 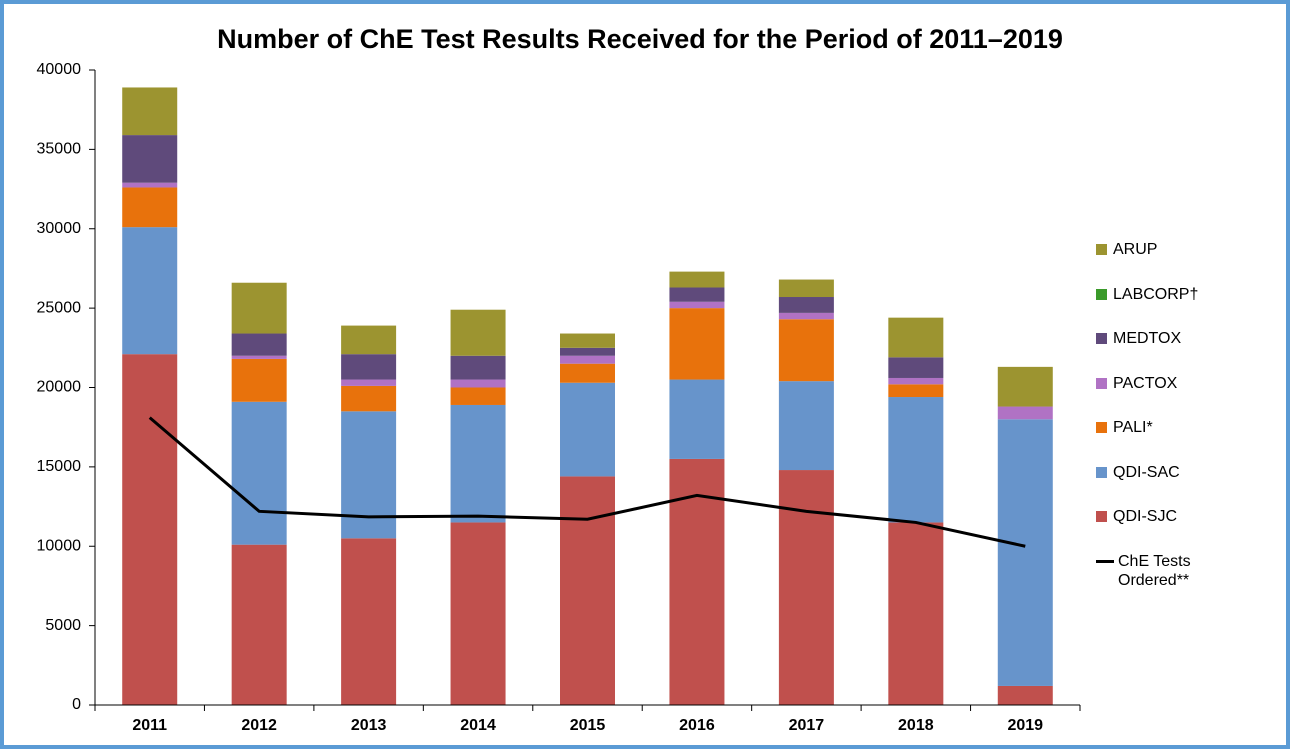 What do you see at coordinates (59, 69) in the screenshot?
I see `y-tick-label: 40000` at bounding box center [59, 69].